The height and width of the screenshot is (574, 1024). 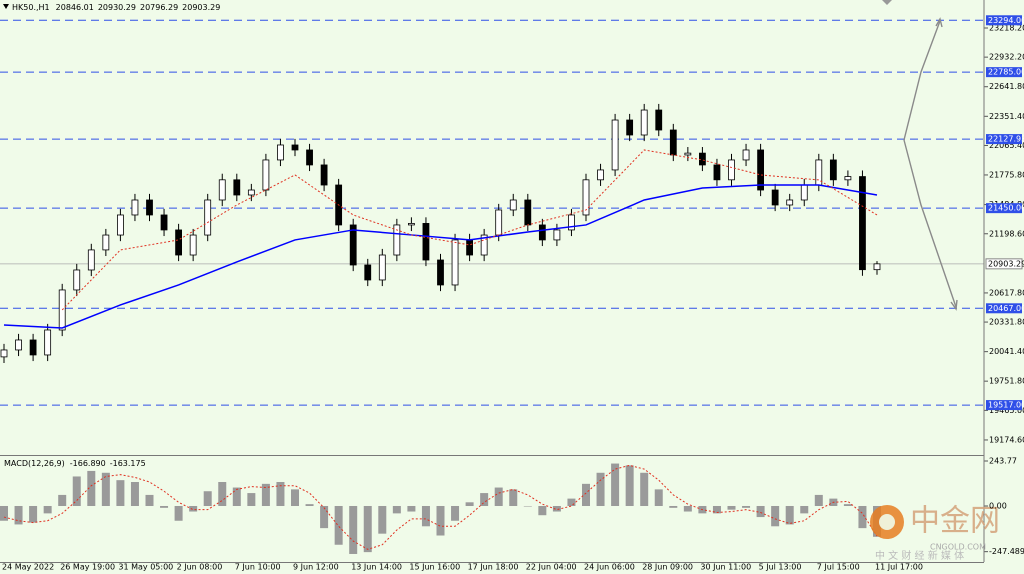 I want to click on level-label: 19517.00, so click(x=1006, y=405).